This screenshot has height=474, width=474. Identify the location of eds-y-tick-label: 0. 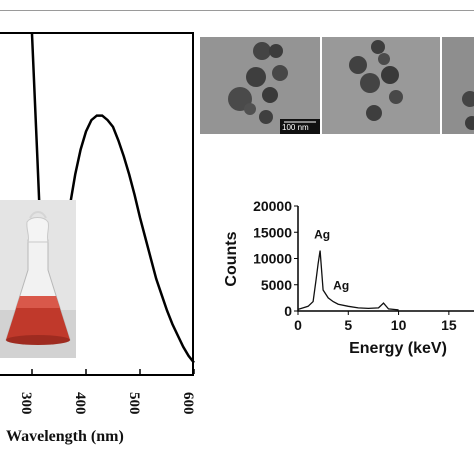
(288, 311).